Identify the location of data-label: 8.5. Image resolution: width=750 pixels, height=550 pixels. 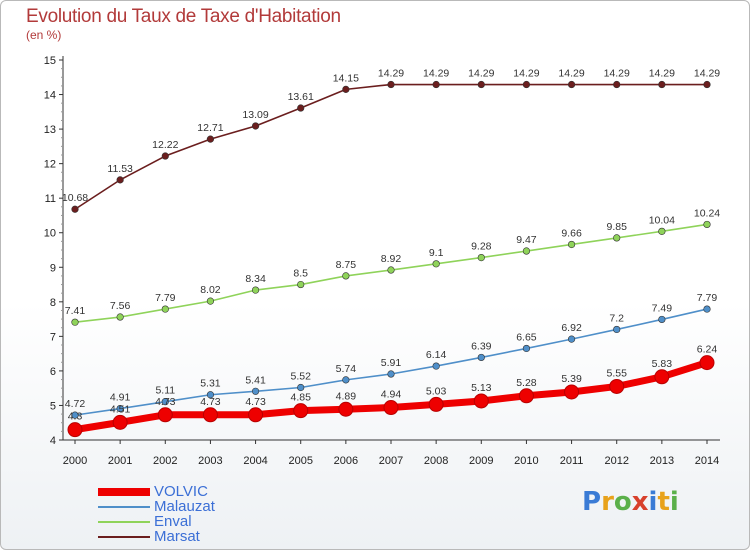
(300, 274).